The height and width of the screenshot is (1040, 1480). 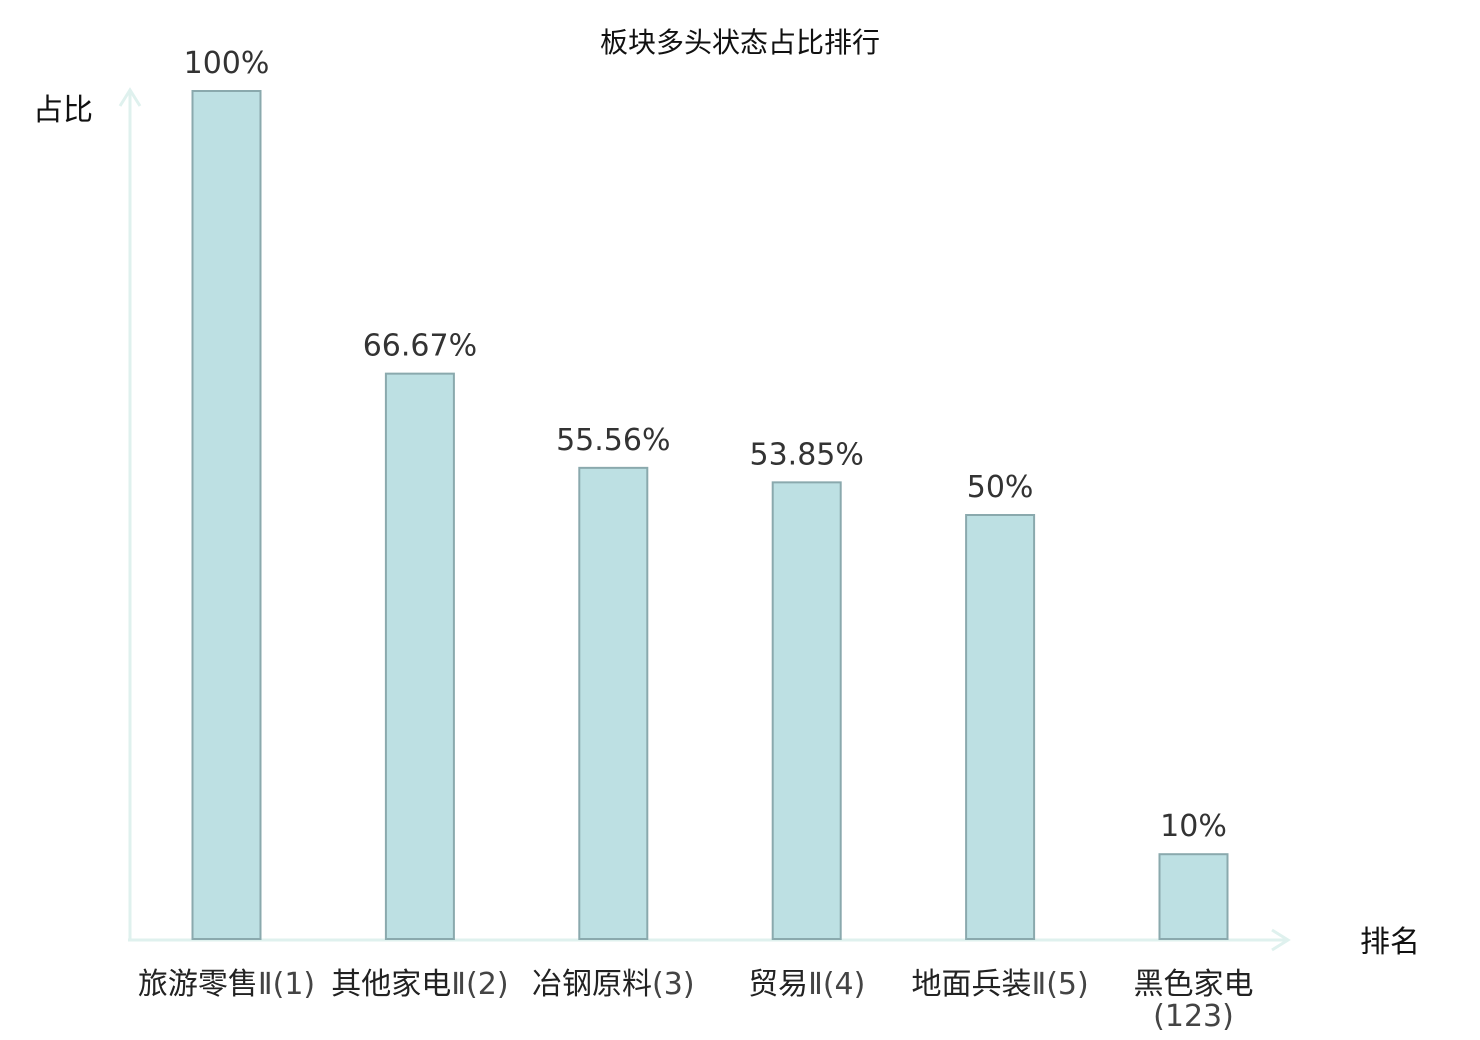 I want to click on category-suffix: (123), so click(x=1193, y=1016).